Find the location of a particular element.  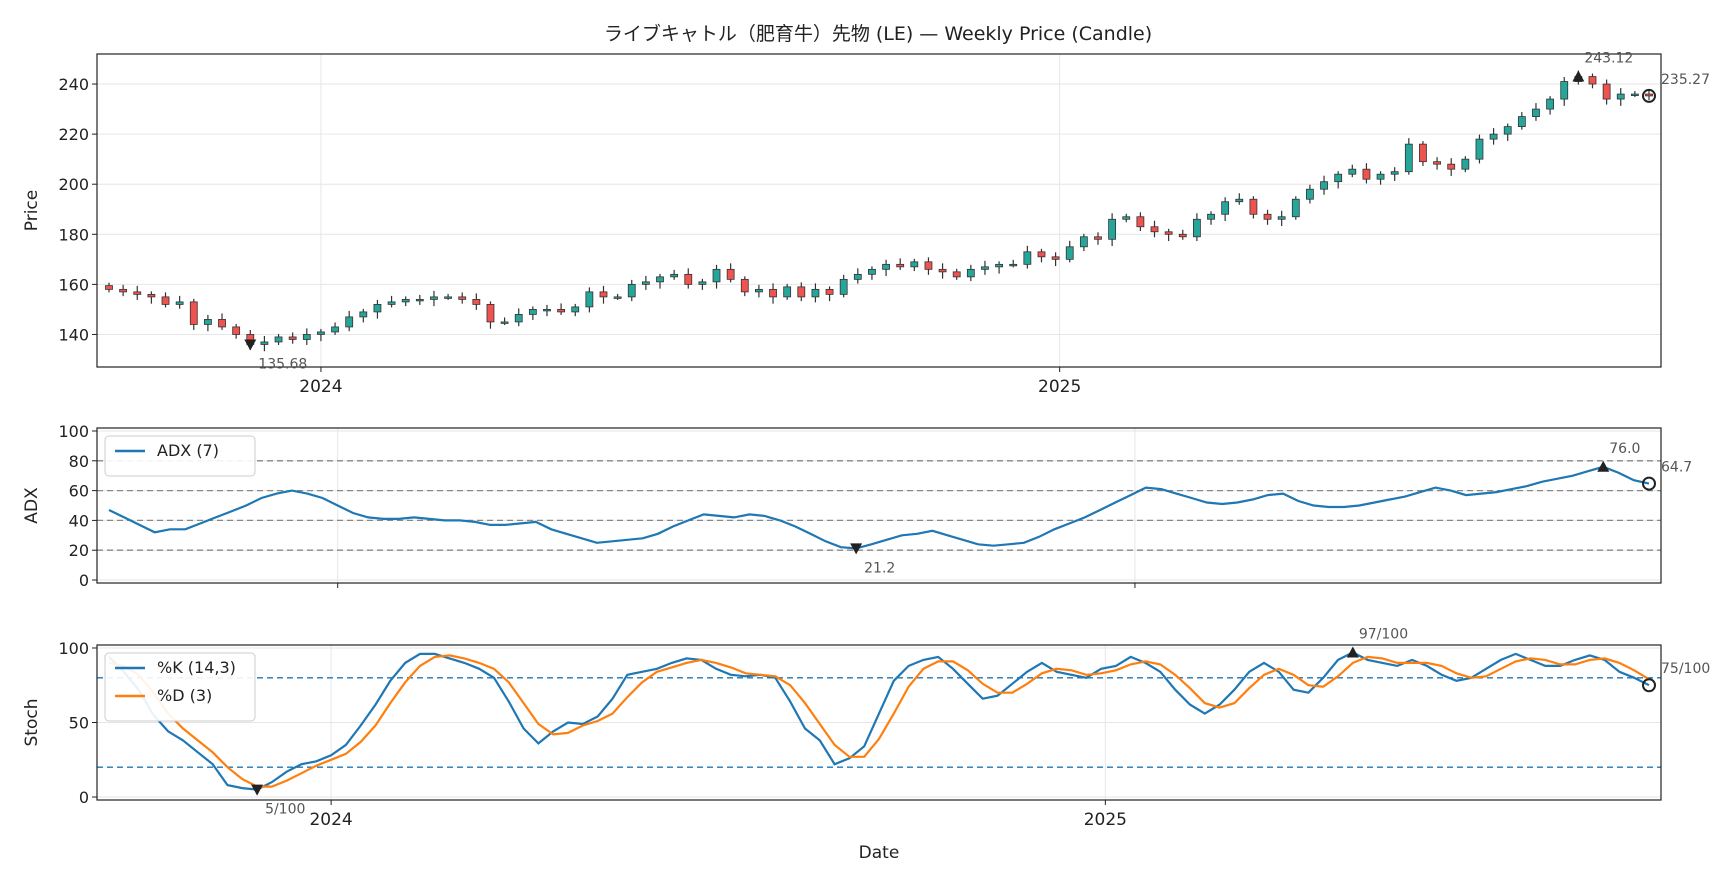

low-annotation: 21.2 is located at coordinates (879, 568).